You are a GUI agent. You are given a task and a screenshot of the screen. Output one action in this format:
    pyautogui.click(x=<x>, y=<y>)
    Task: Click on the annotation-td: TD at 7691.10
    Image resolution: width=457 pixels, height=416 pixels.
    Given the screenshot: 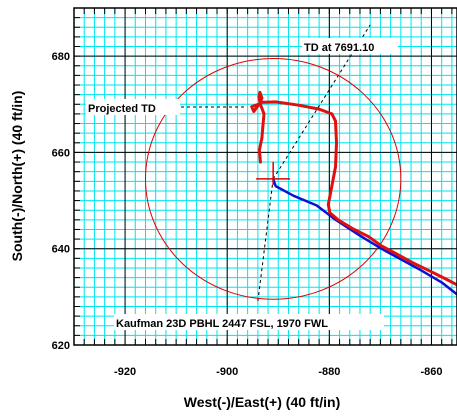 What is the action you would take?
    pyautogui.click(x=350, y=46)
    